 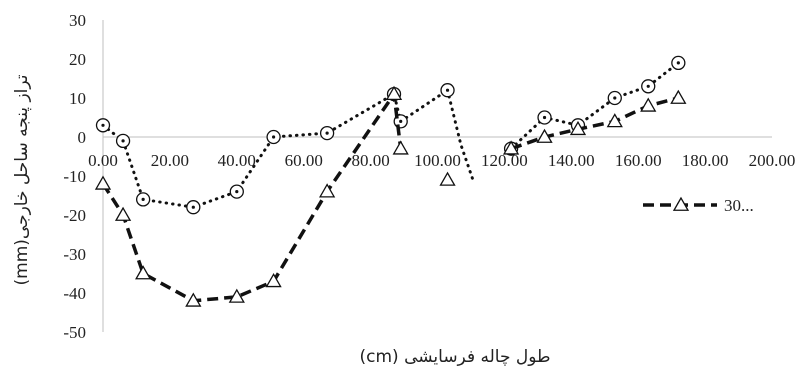 What do you see at coordinates (74, 254) in the screenshot?
I see `y-tick-label: -30` at bounding box center [74, 254].